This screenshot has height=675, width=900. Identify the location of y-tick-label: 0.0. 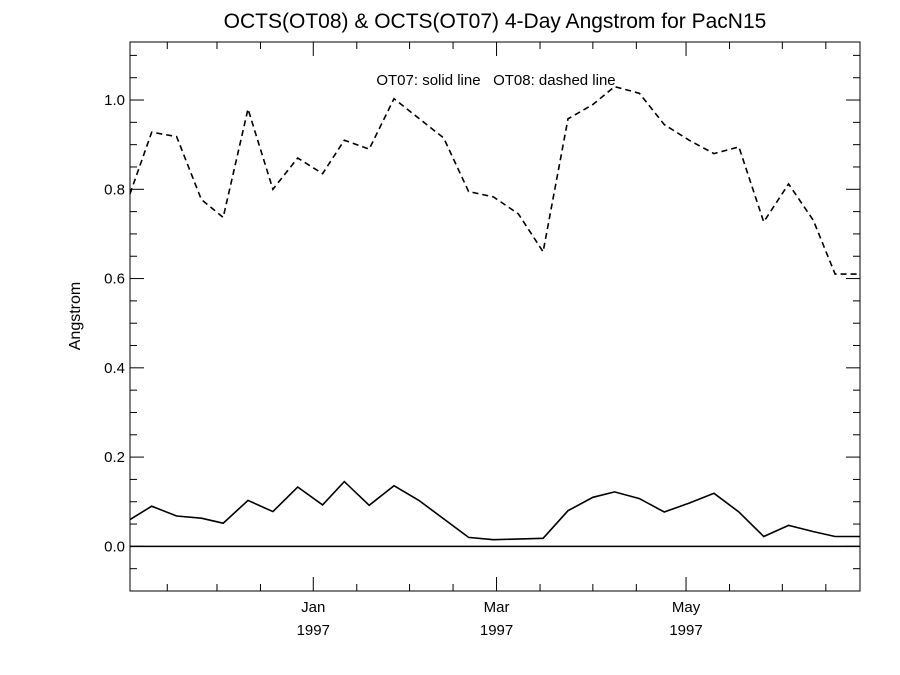
(114, 546).